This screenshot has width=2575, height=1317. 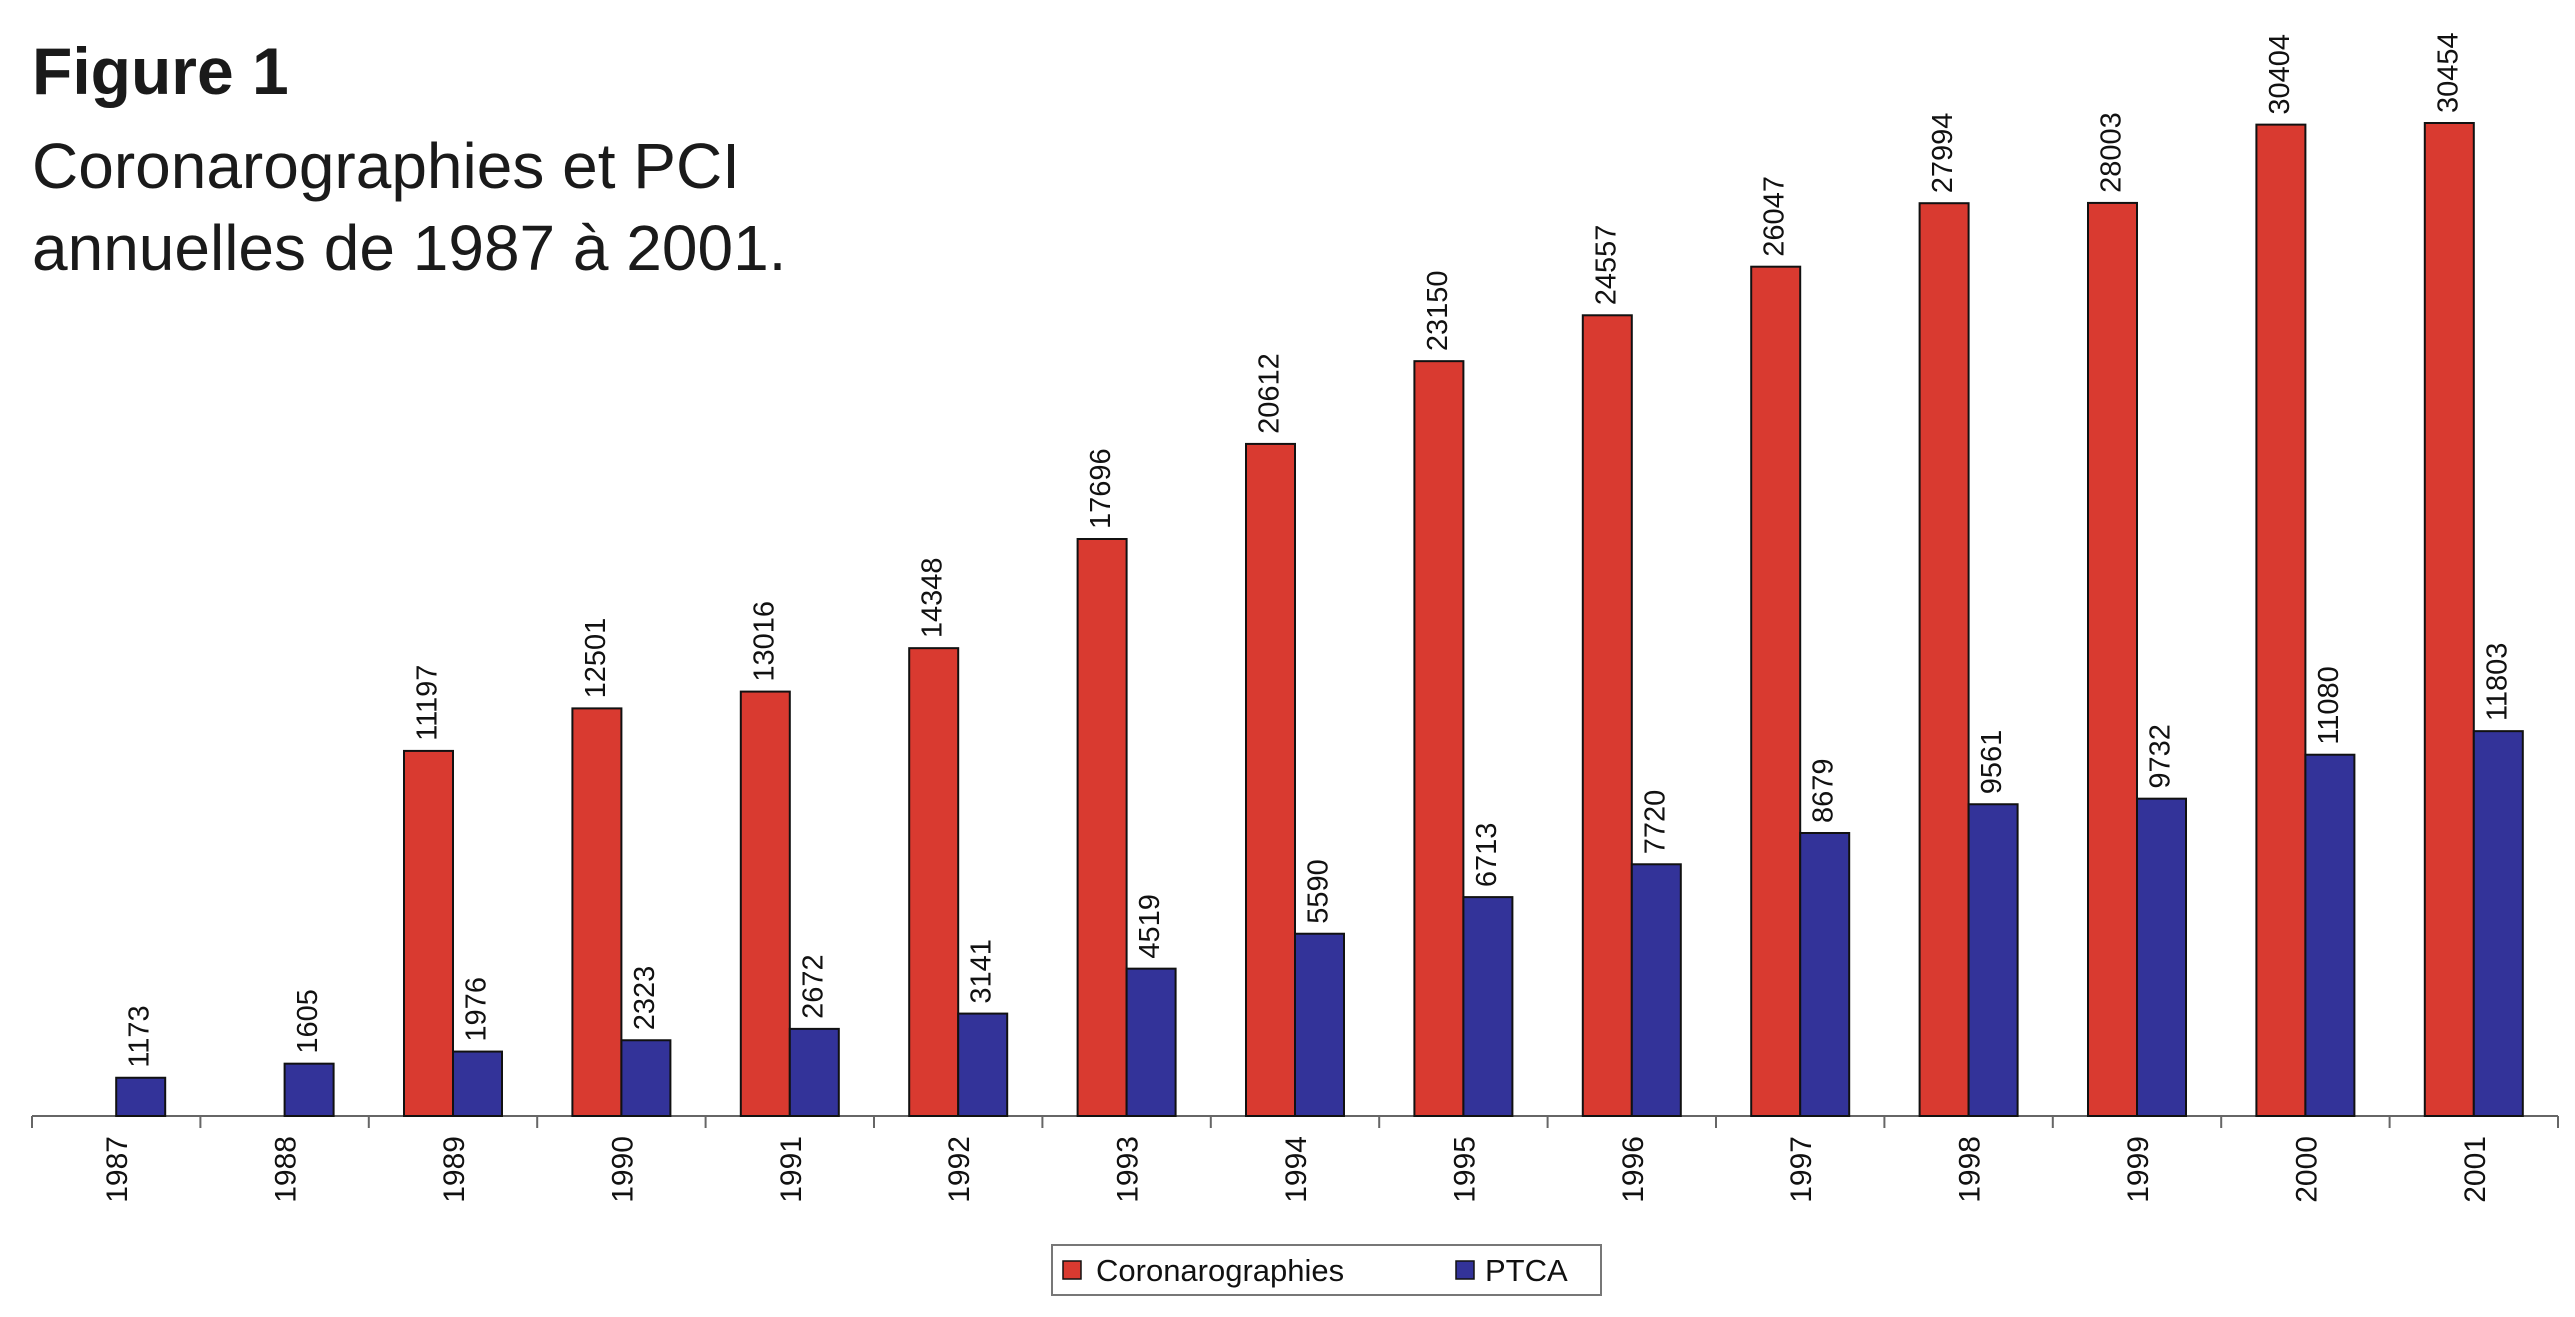 What do you see at coordinates (2138, 1169) in the screenshot?
I see `x-tick-label-1999: 1999` at bounding box center [2138, 1169].